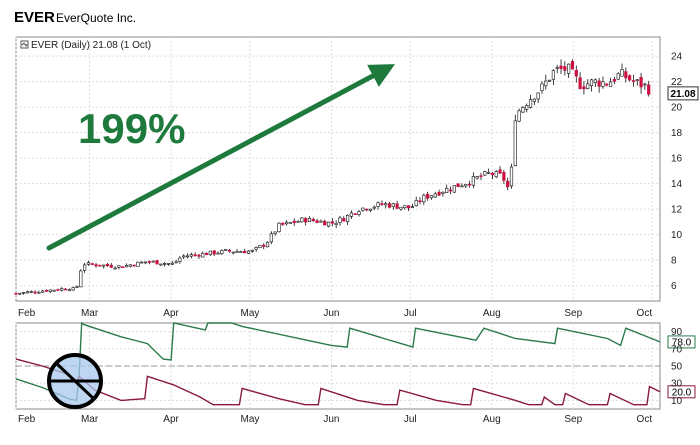 This screenshot has height=445, width=700. I want to click on legend-icon, so click(24, 44).